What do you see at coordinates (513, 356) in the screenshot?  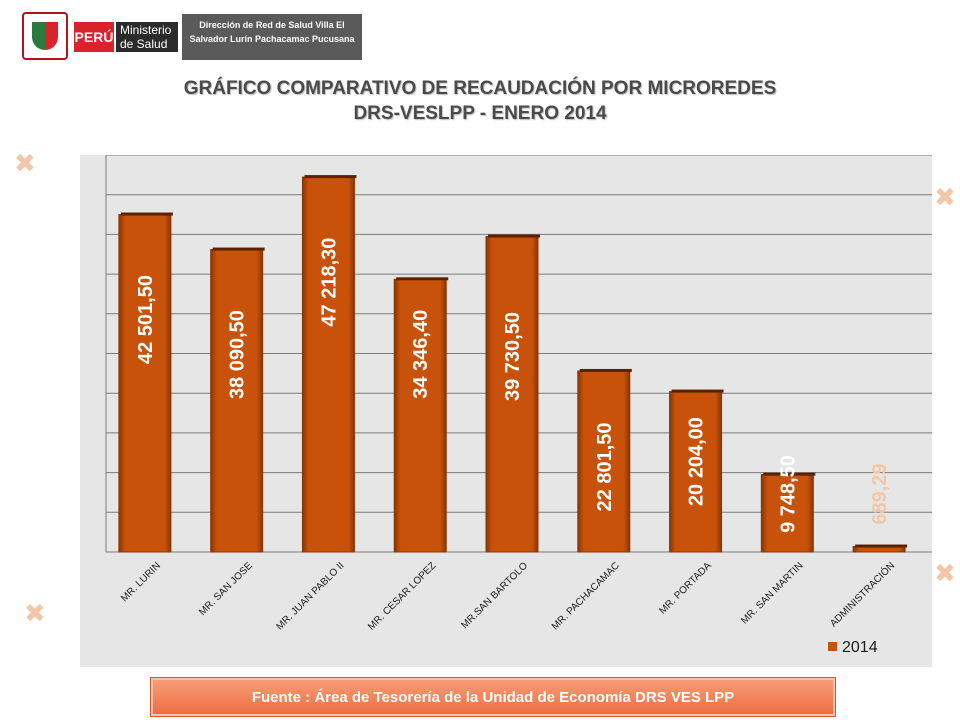 I see `data-label: 39 730,50` at bounding box center [513, 356].